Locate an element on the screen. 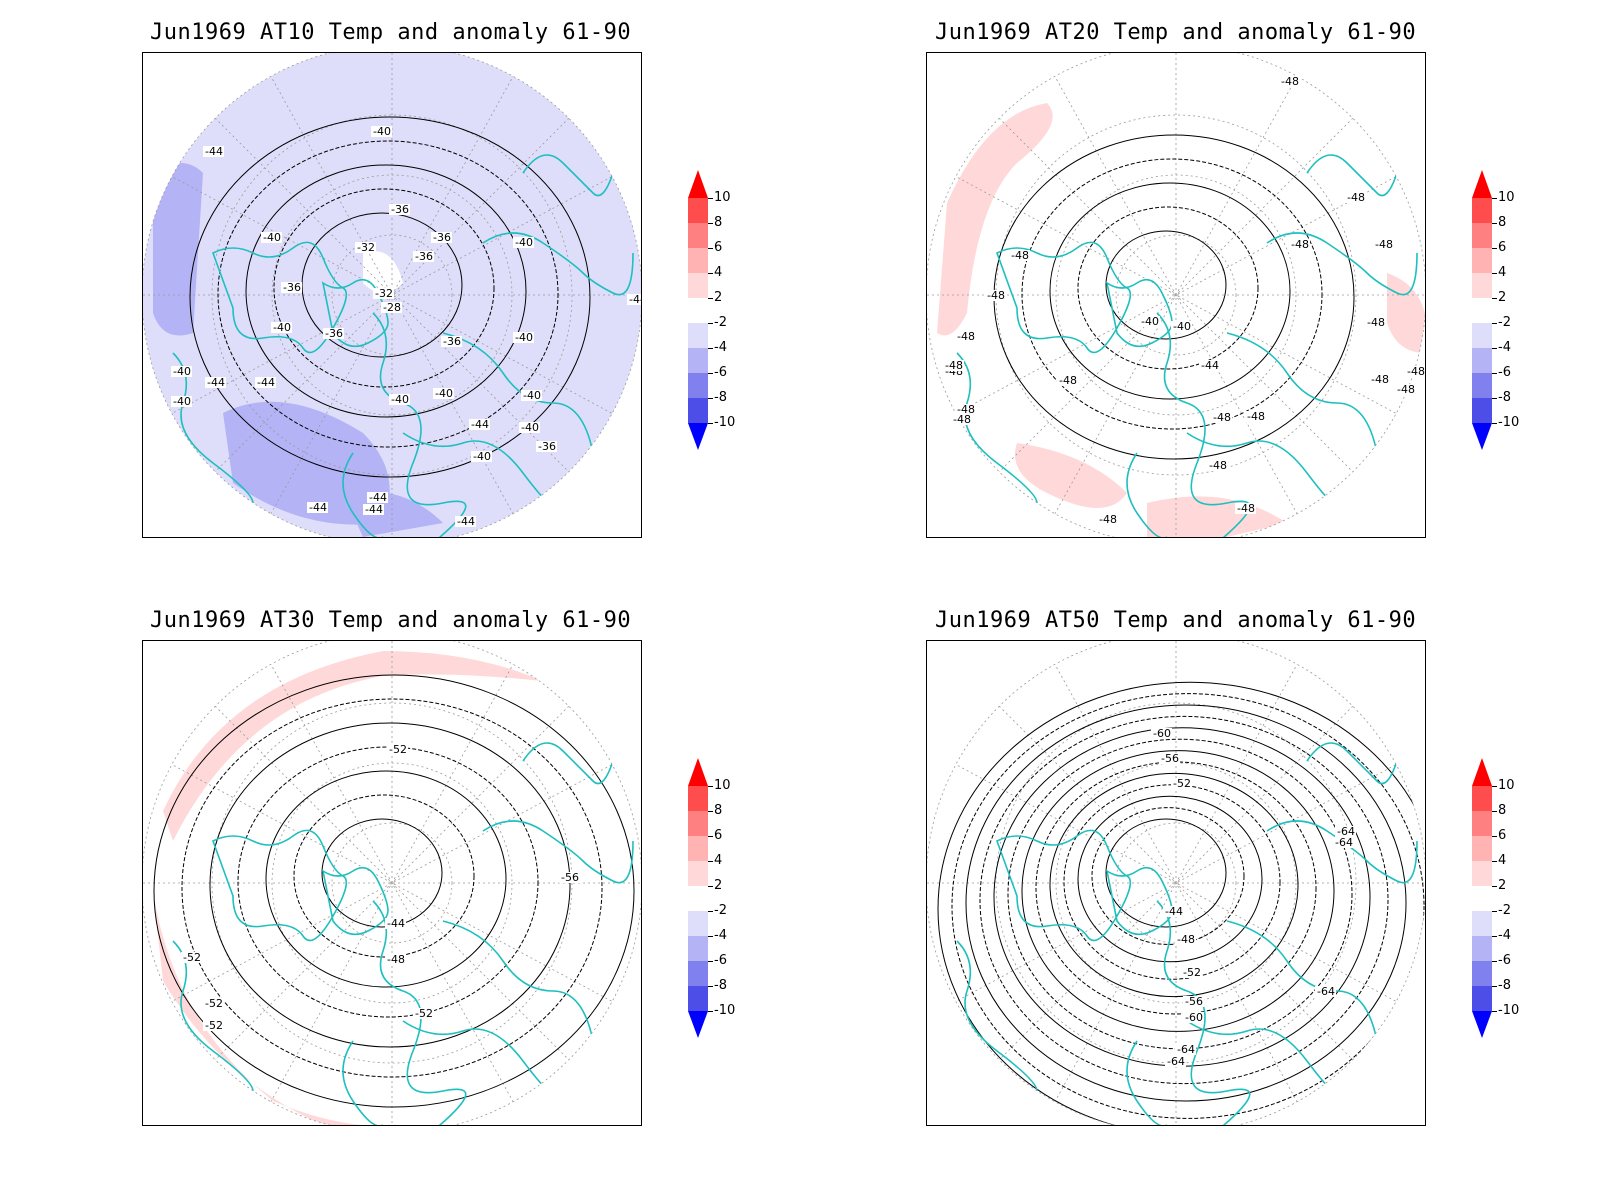  map-disk is located at coordinates (392, 883).